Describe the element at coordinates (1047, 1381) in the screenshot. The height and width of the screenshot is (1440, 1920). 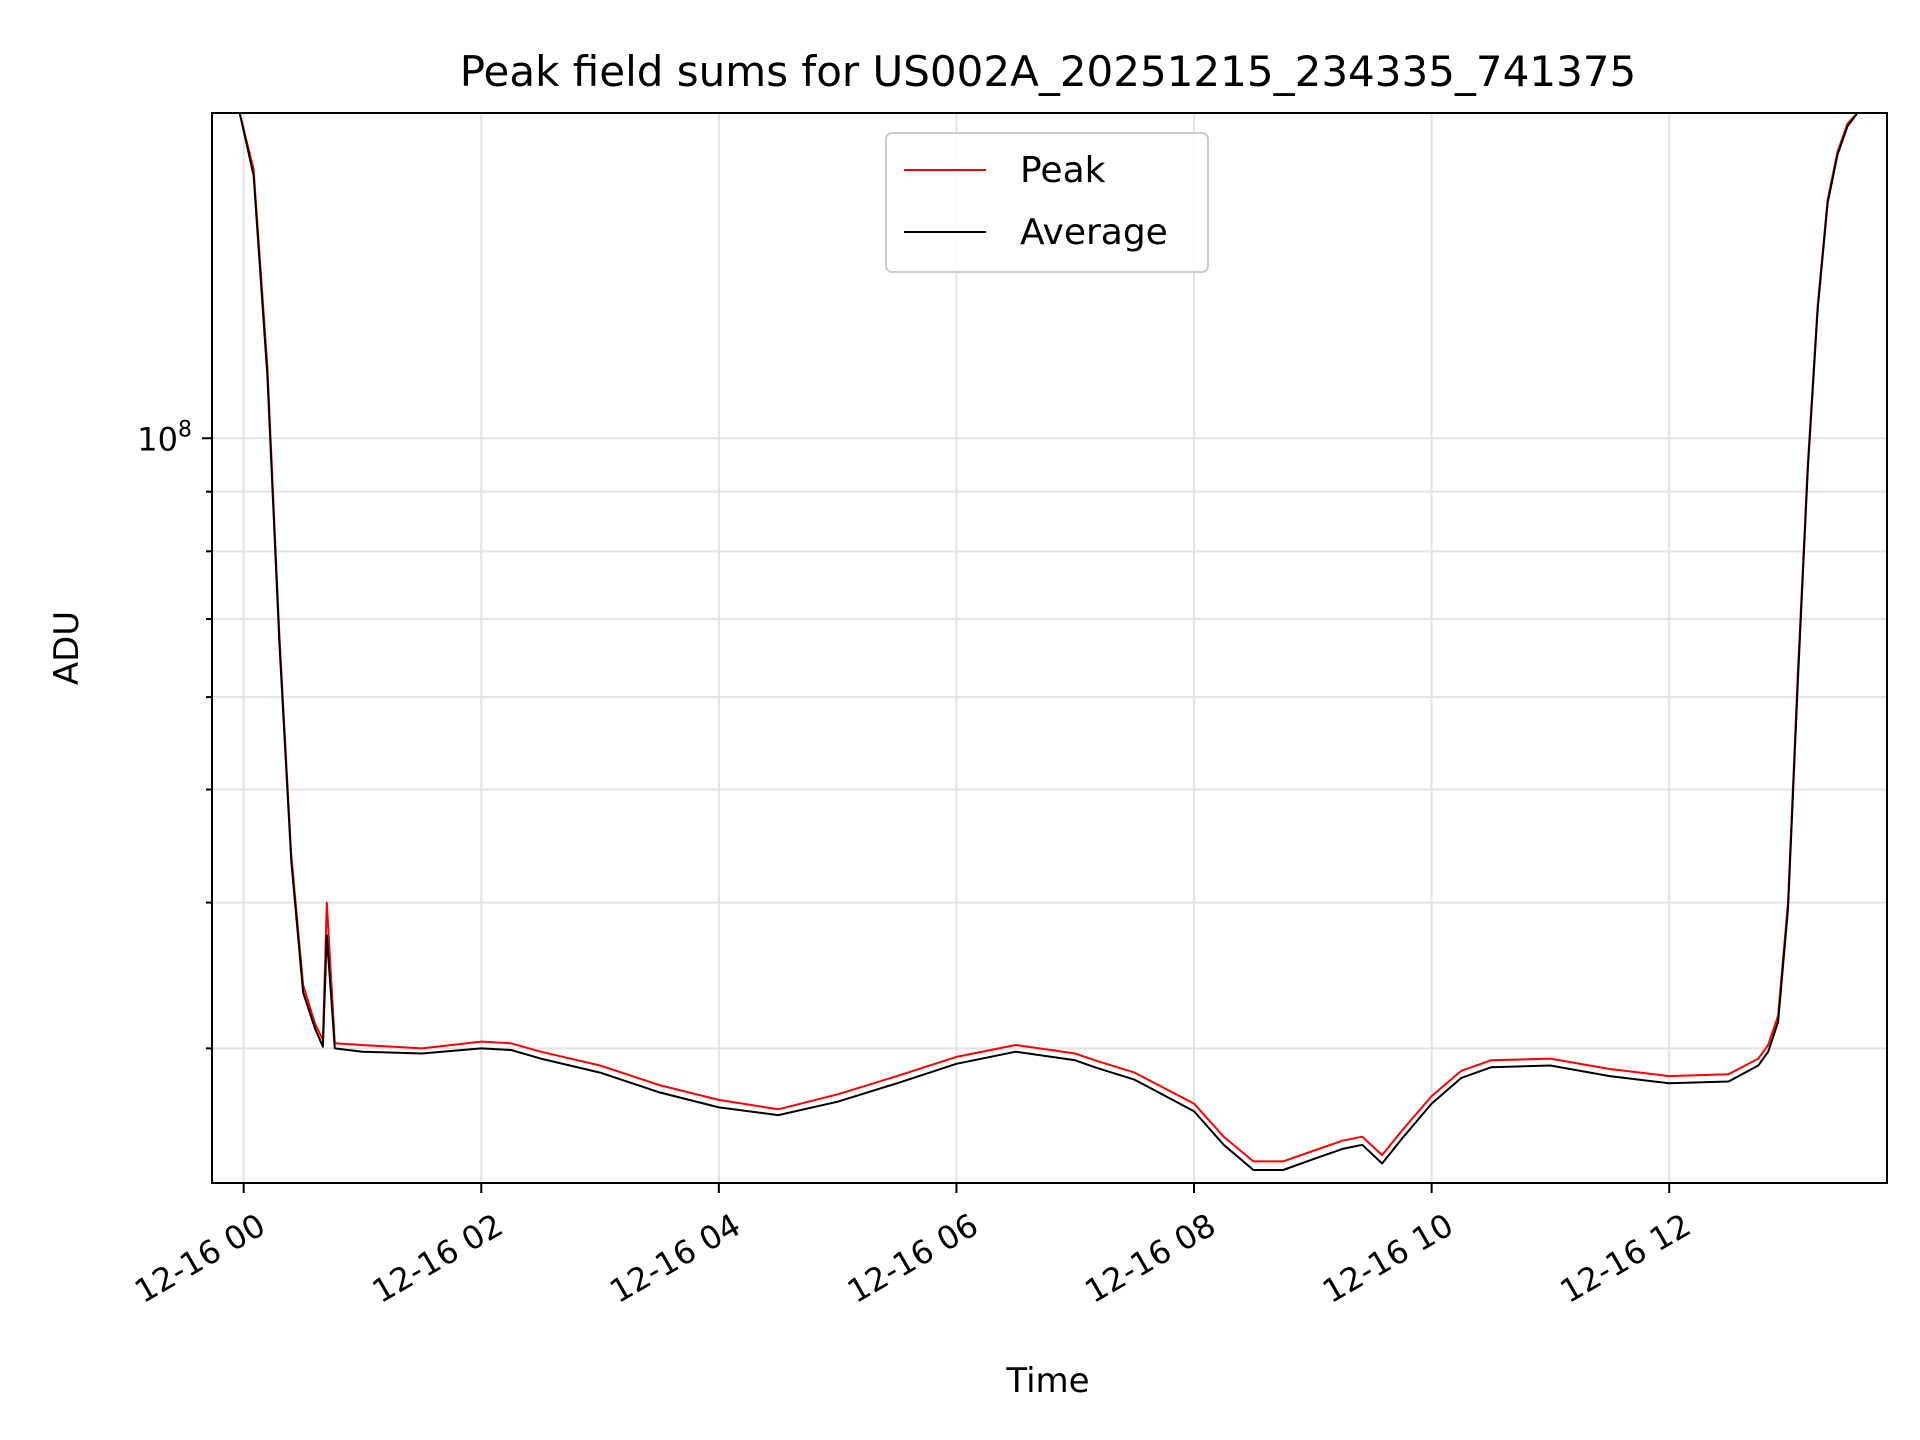
I see `x-axis-label: Time` at that location.